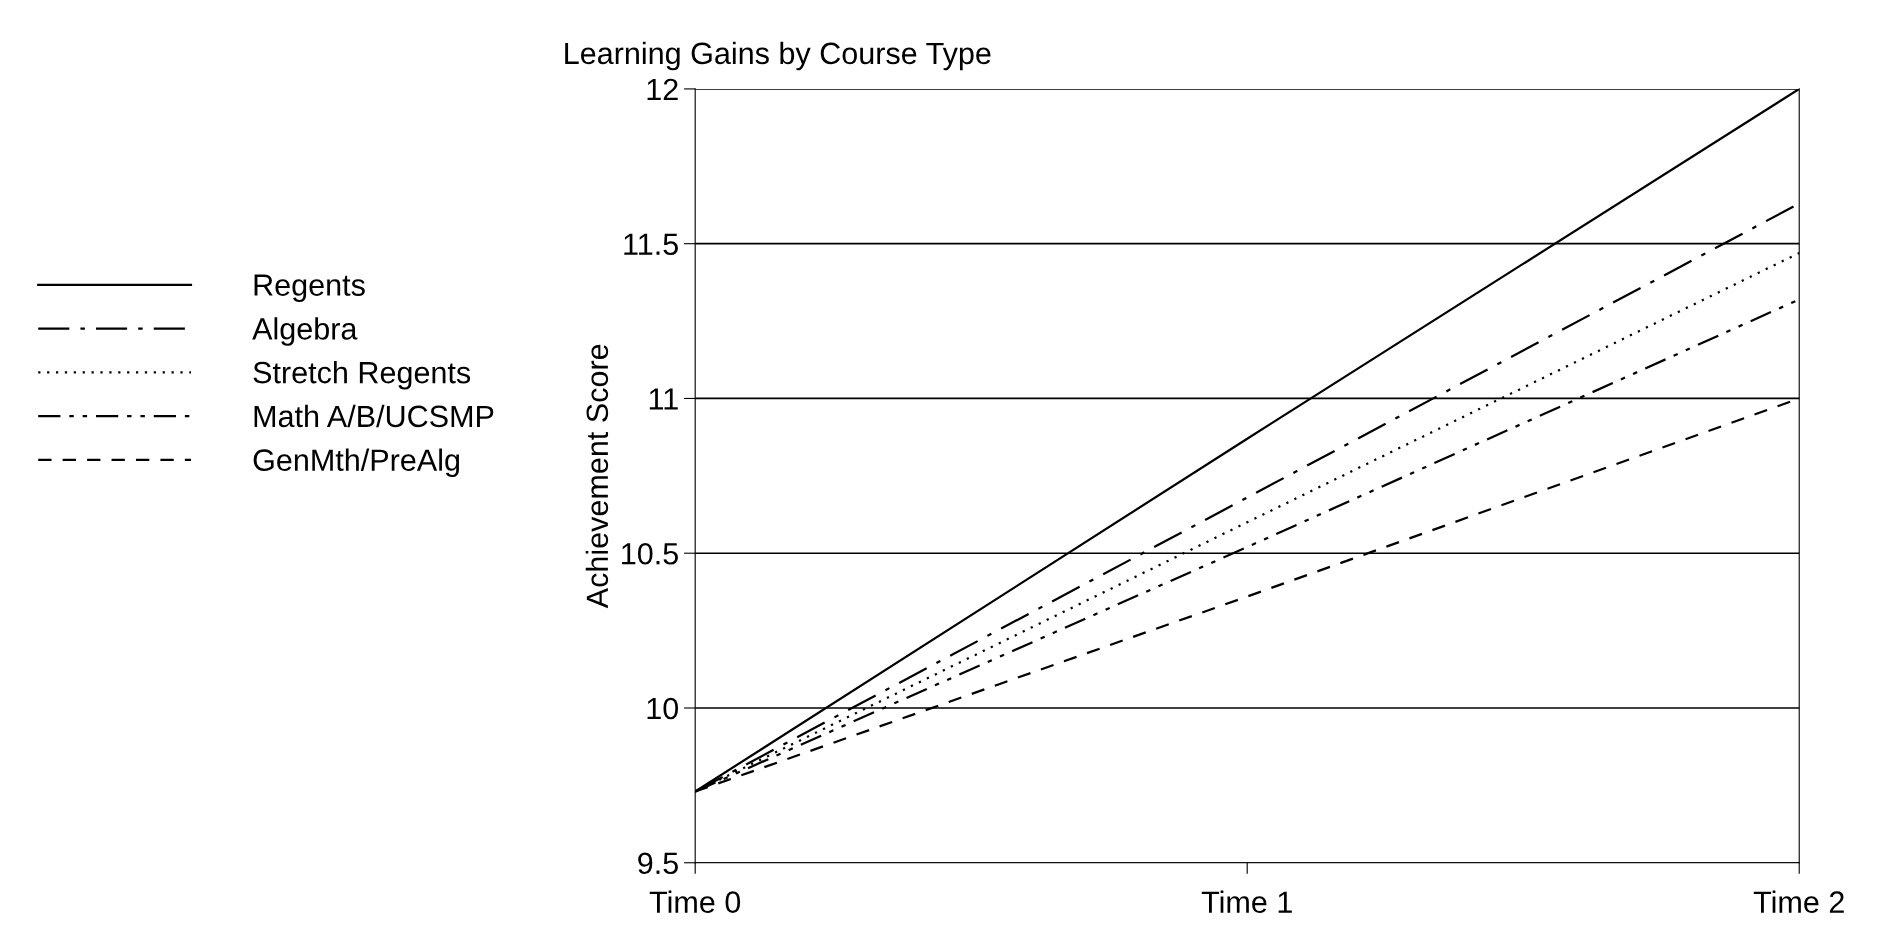  What do you see at coordinates (374, 416) in the screenshot?
I see `legend-label: Math A/B/UCSMP` at bounding box center [374, 416].